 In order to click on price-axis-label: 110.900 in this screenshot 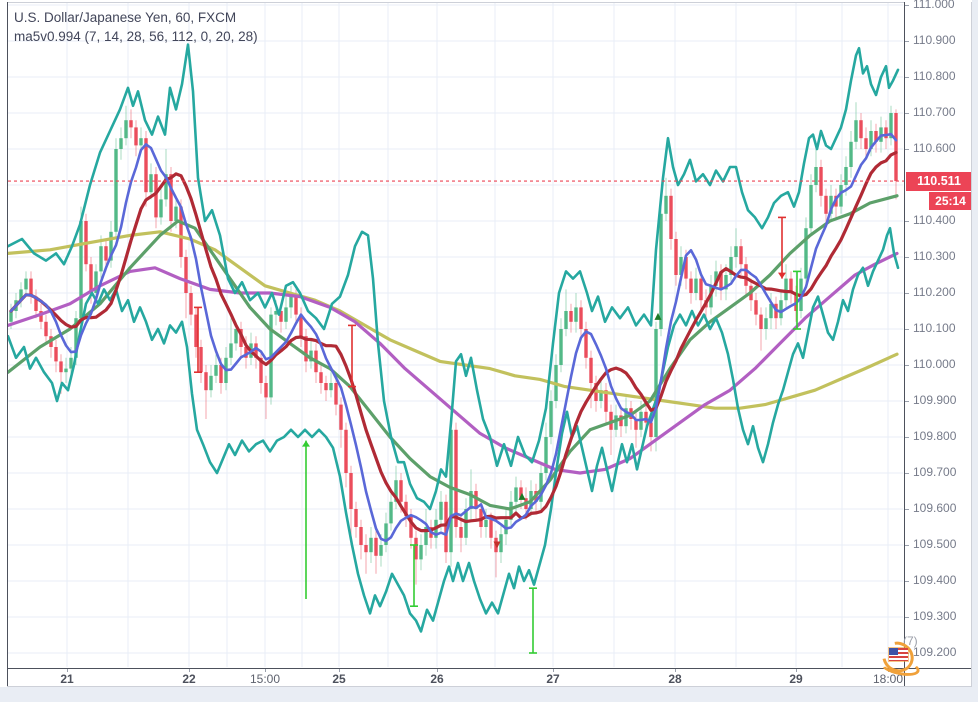, I will do `click(934, 40)`.